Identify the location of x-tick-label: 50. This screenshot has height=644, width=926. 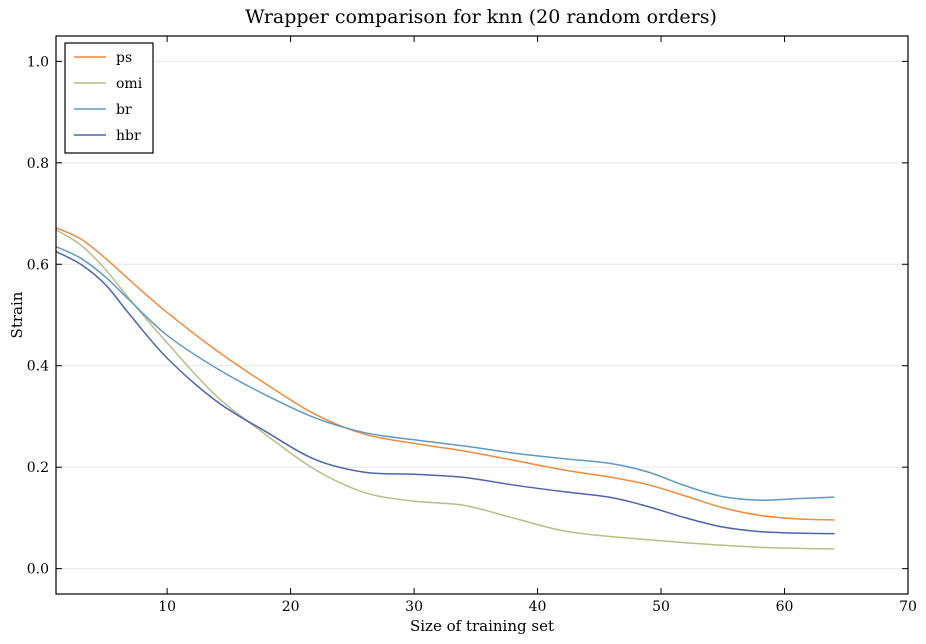
(661, 607).